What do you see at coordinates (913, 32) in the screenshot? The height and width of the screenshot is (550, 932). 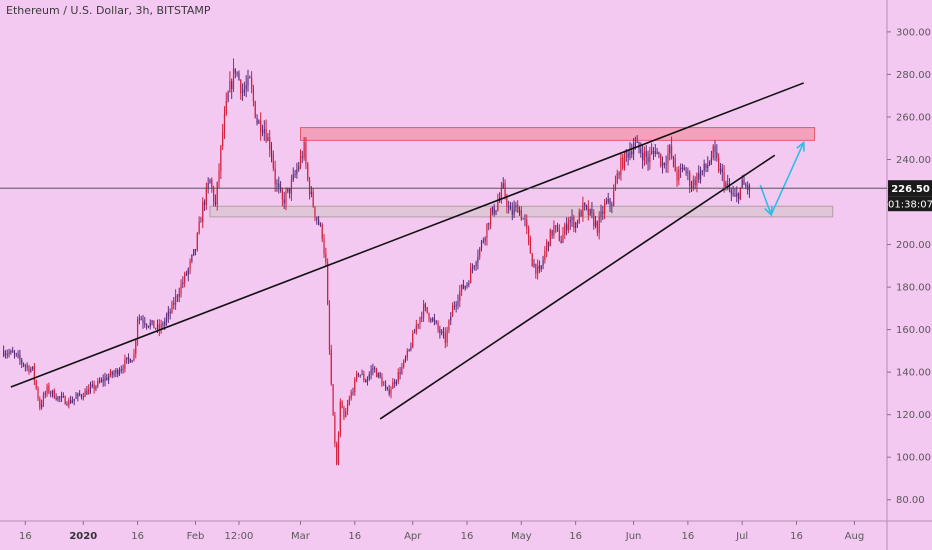 I see `price-tick-label: 300.00` at bounding box center [913, 32].